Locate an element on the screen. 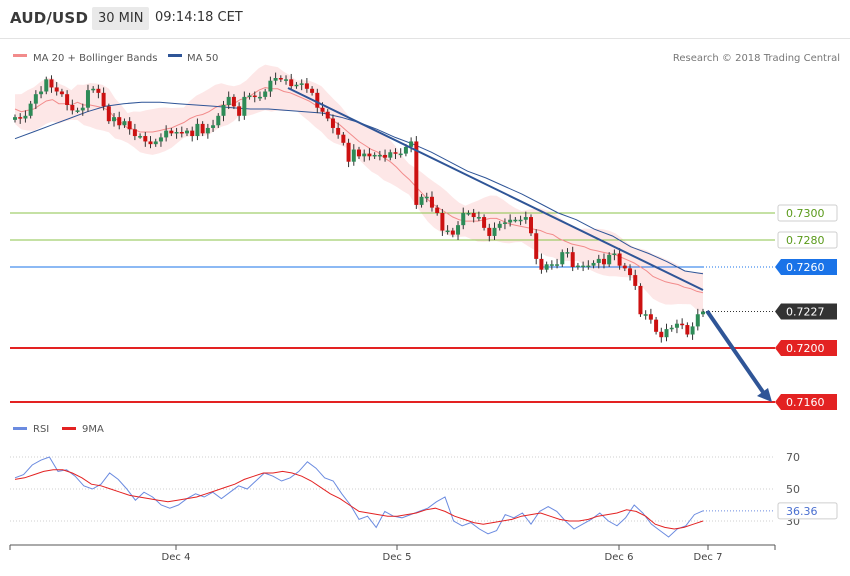 This screenshot has width=850, height=576. price-label-0.7200: 0.7200 is located at coordinates (806, 348).